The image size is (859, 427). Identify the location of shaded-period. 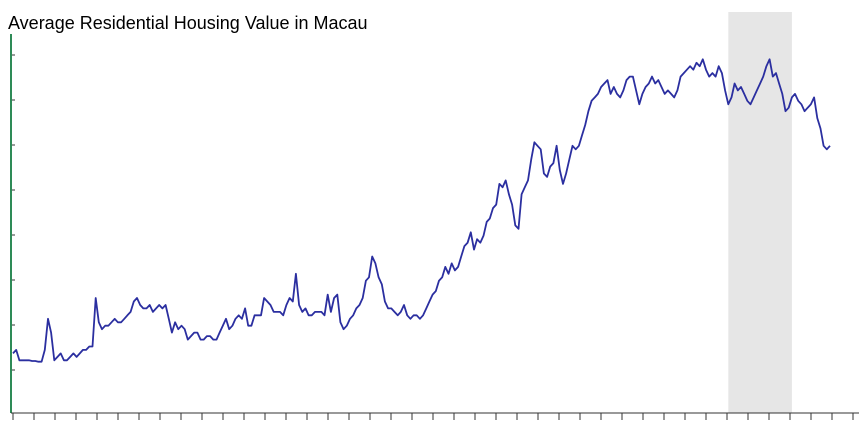
(760, 212).